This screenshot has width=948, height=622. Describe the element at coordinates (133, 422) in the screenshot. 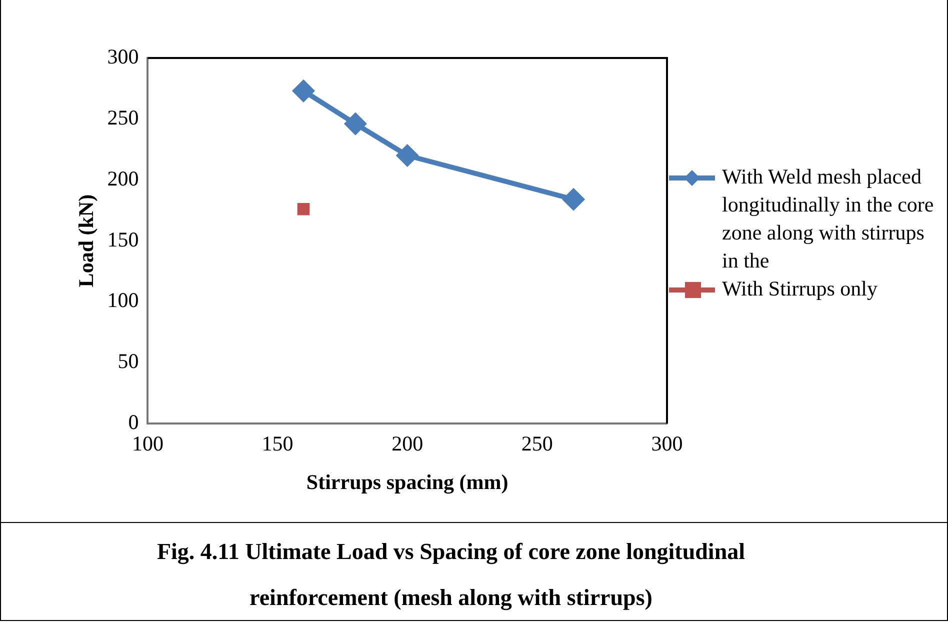

I see `y-tick-label: 0` at that location.